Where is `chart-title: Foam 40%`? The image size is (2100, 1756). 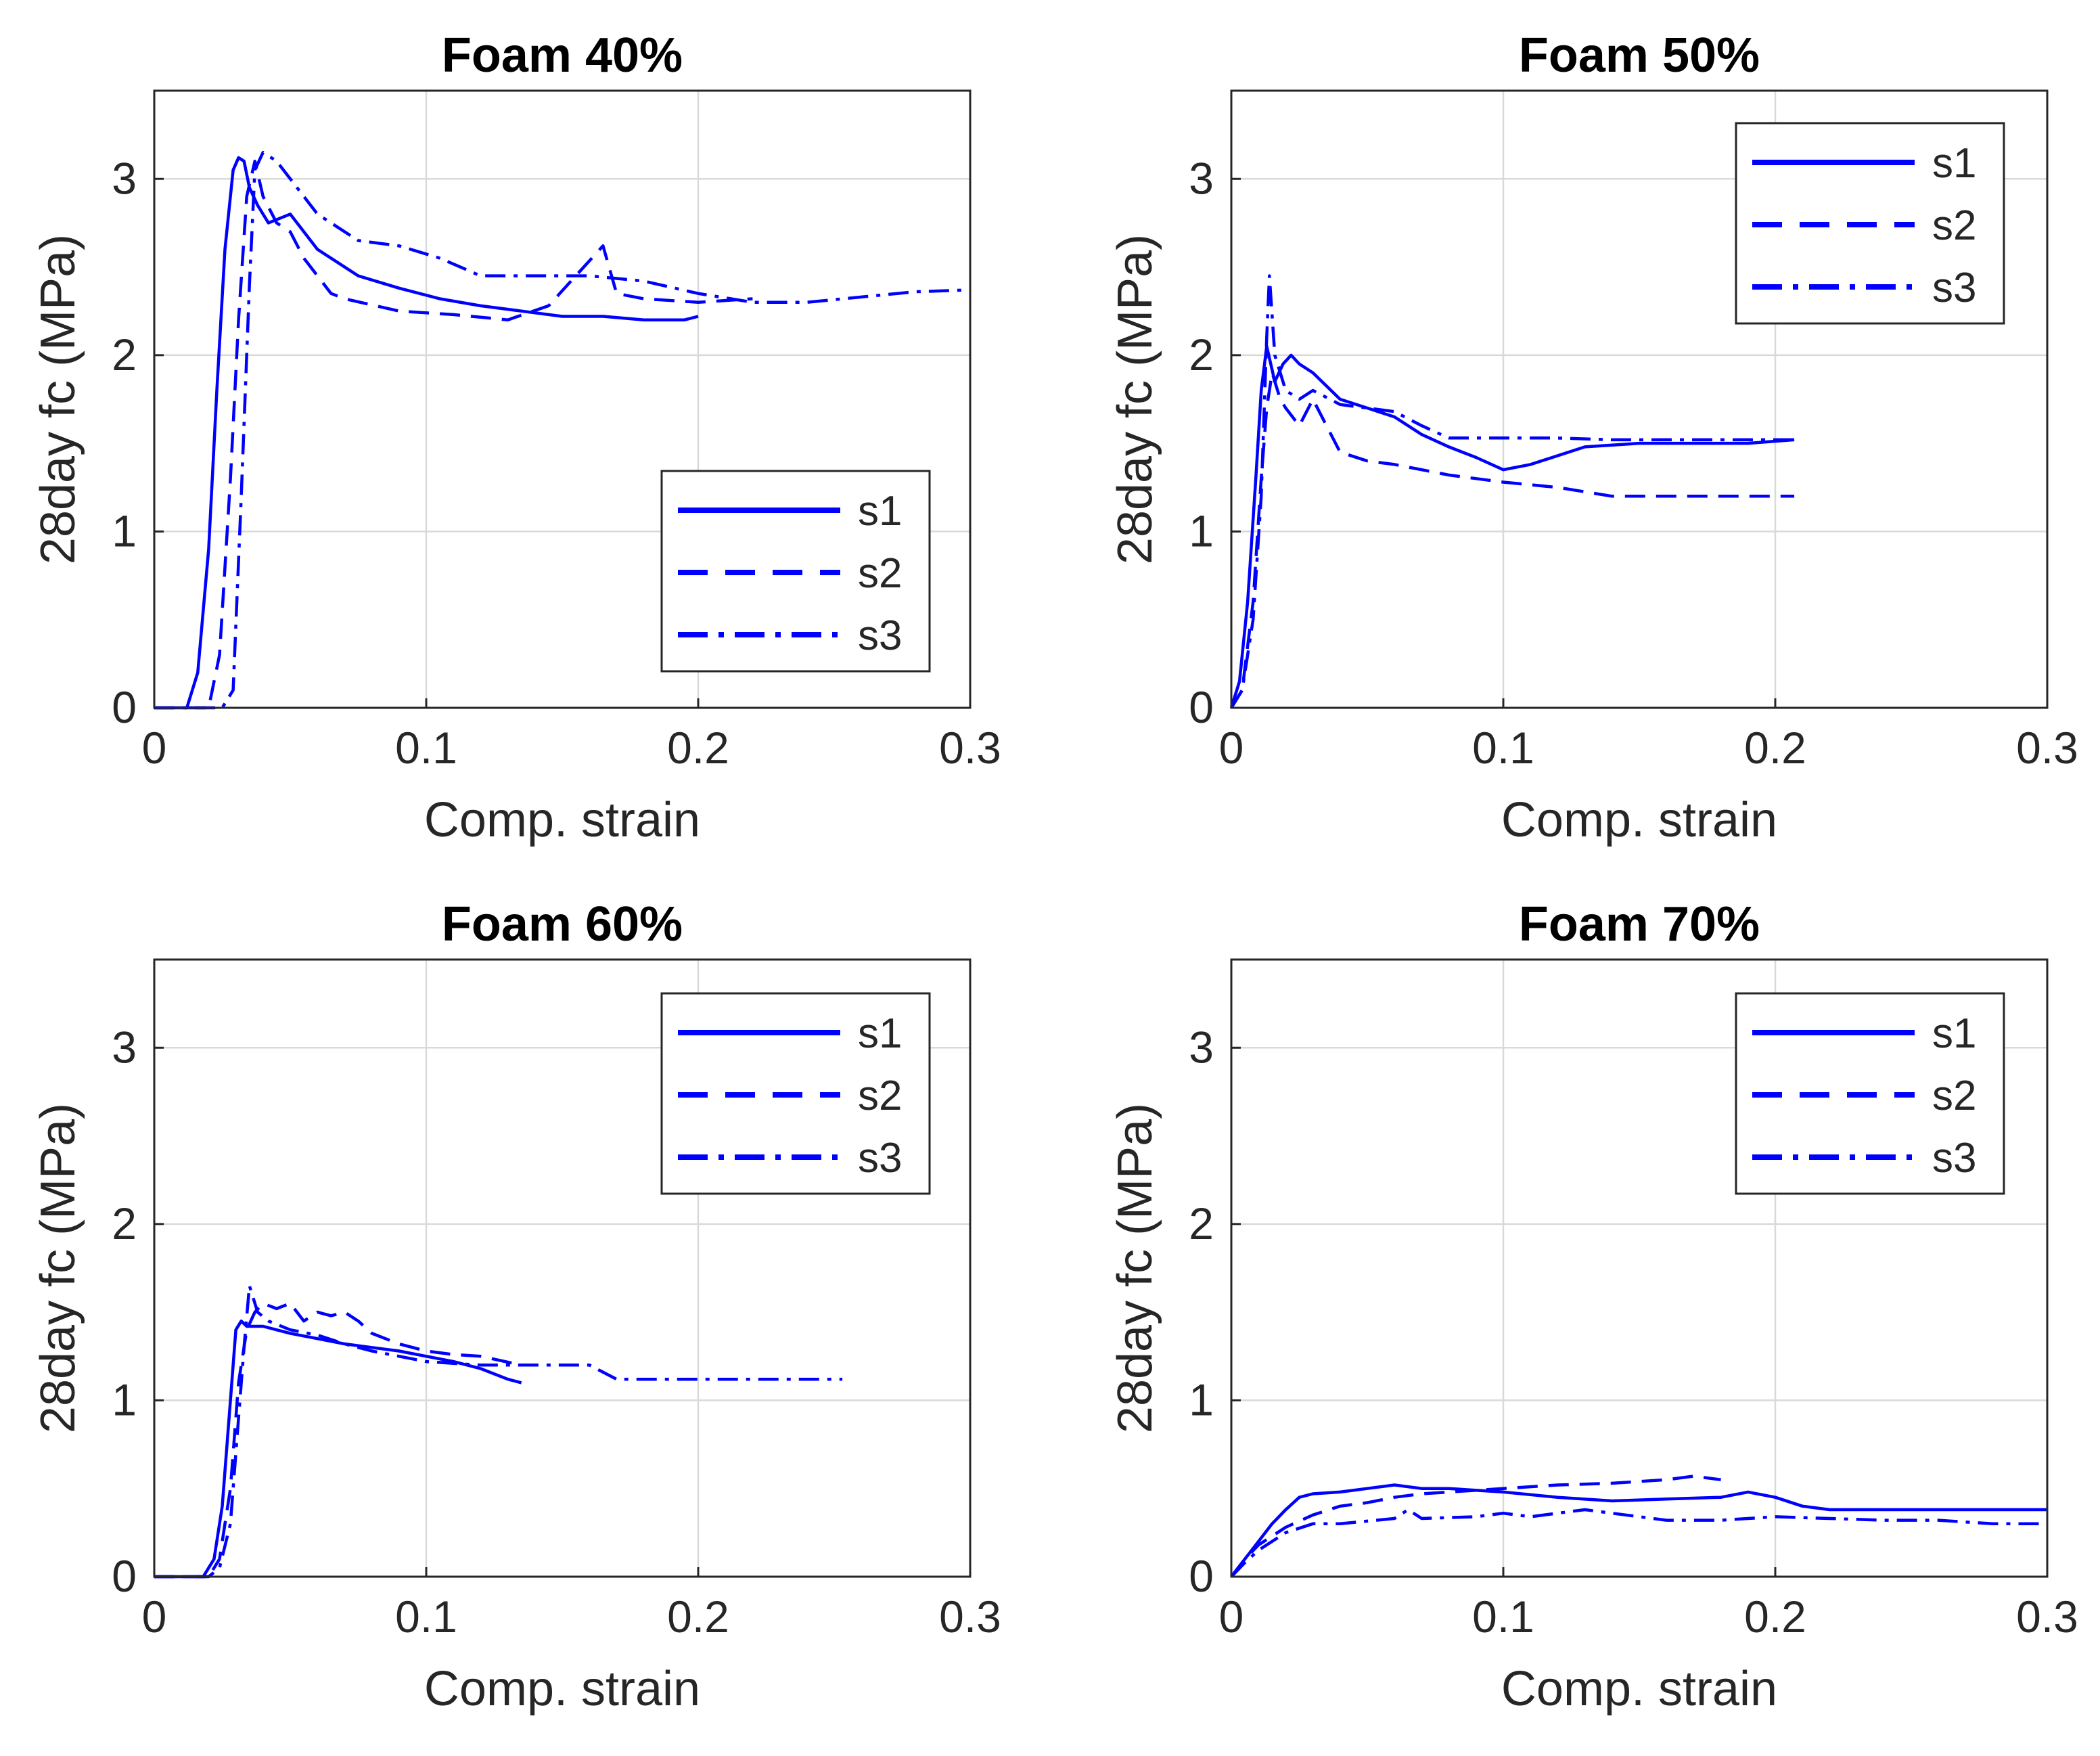 chart-title: Foam 40% is located at coordinates (562, 55).